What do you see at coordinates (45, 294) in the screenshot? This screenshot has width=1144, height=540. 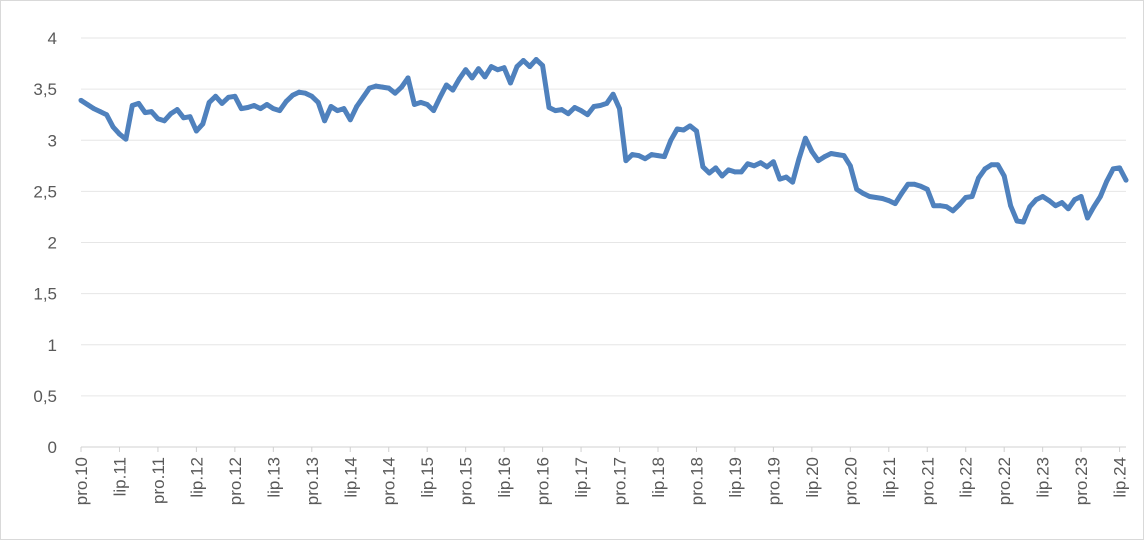 I see `y-tick-label: 1,5` at bounding box center [45, 294].